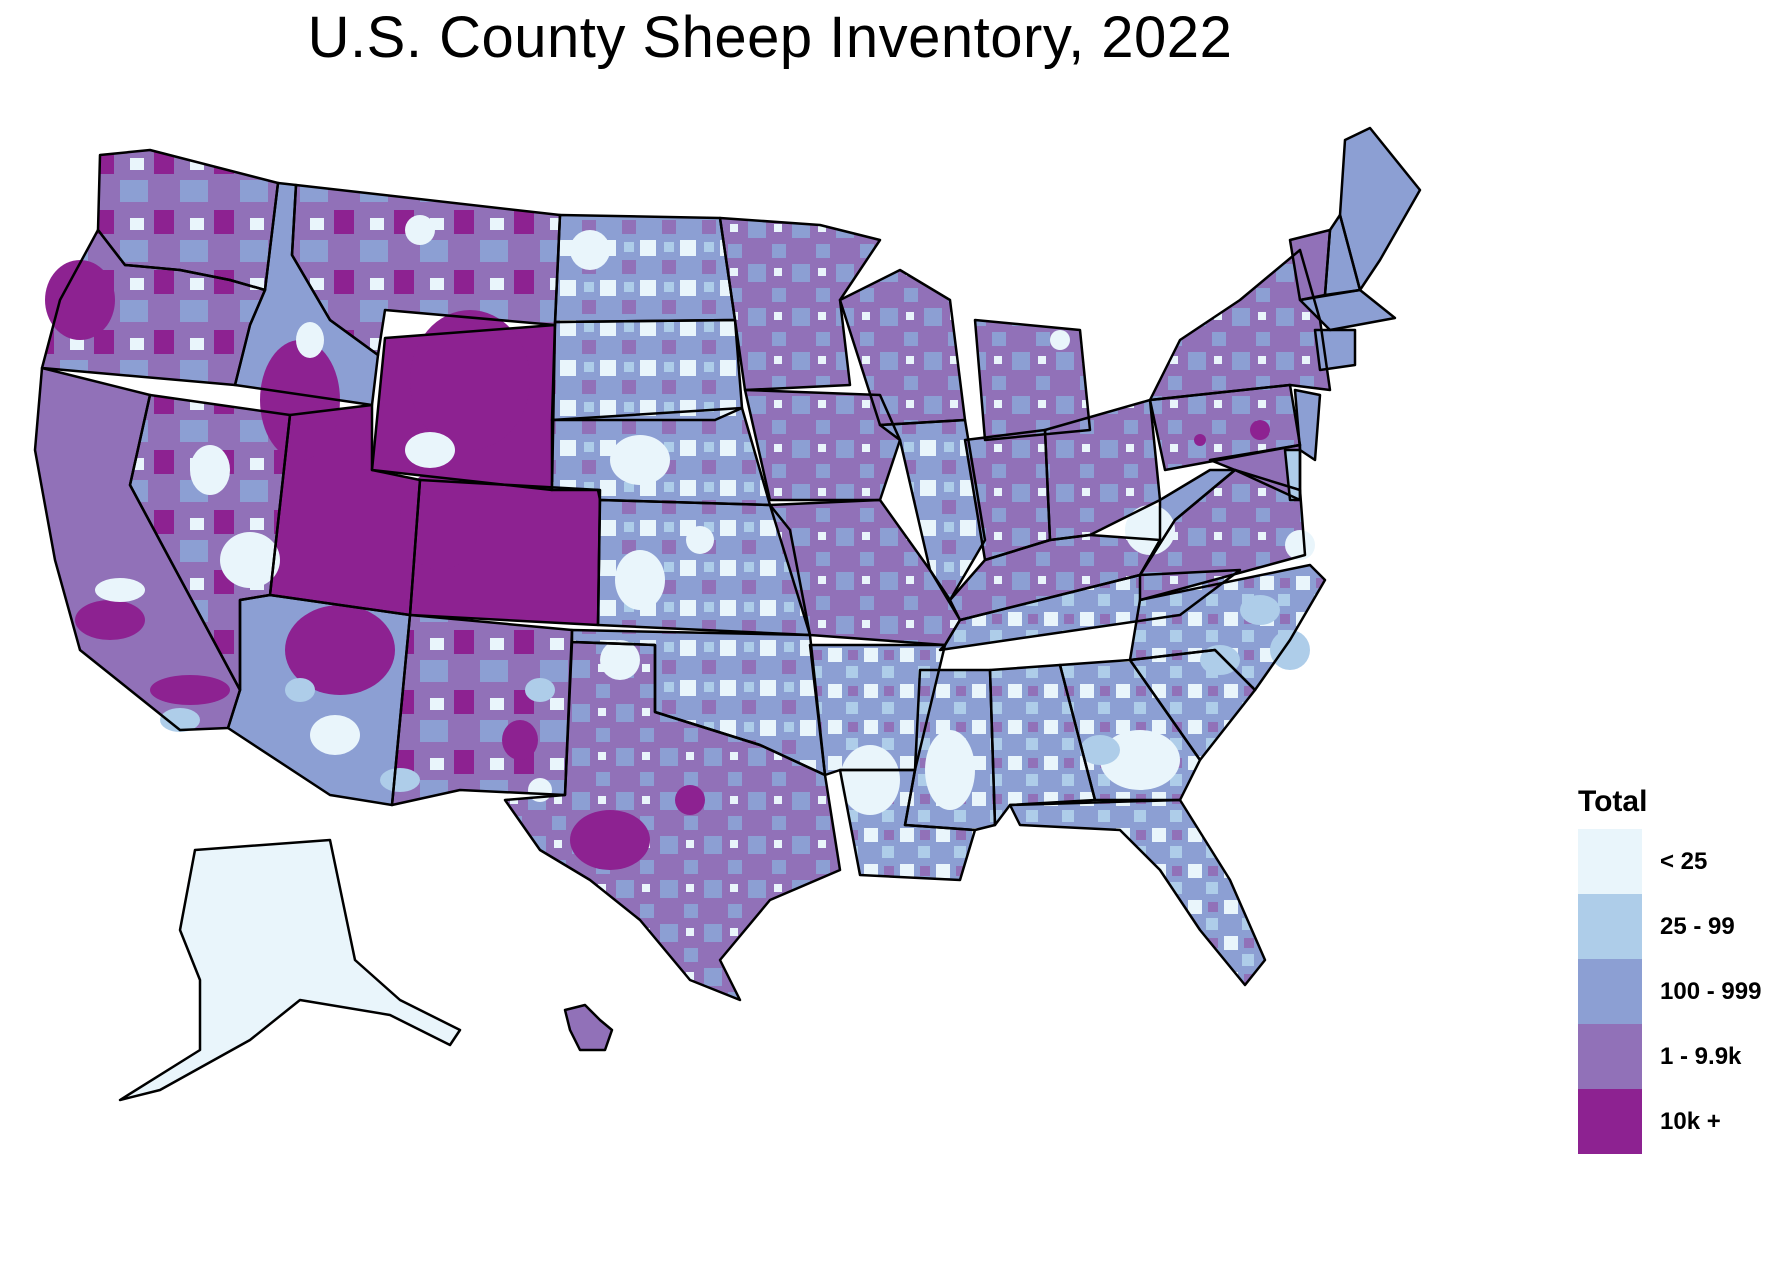 The width and height of the screenshot is (1784, 1283). What do you see at coordinates (1690, 1121) in the screenshot?
I see `legend-label: 10k +` at bounding box center [1690, 1121].